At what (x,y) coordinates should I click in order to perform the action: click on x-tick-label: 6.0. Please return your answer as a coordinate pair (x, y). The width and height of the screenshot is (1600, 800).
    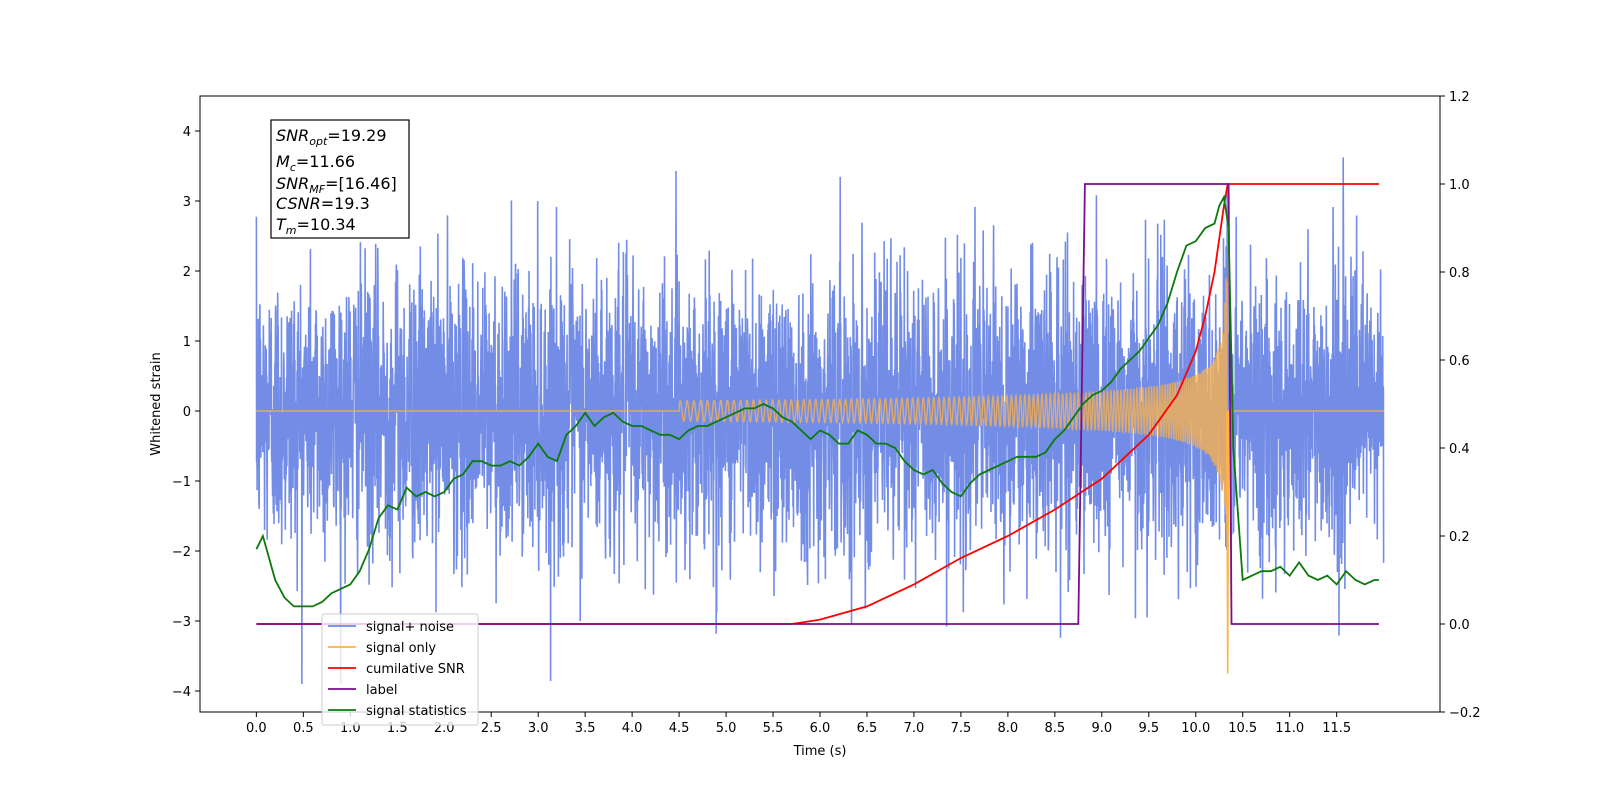
    Looking at the image, I should click on (820, 728).